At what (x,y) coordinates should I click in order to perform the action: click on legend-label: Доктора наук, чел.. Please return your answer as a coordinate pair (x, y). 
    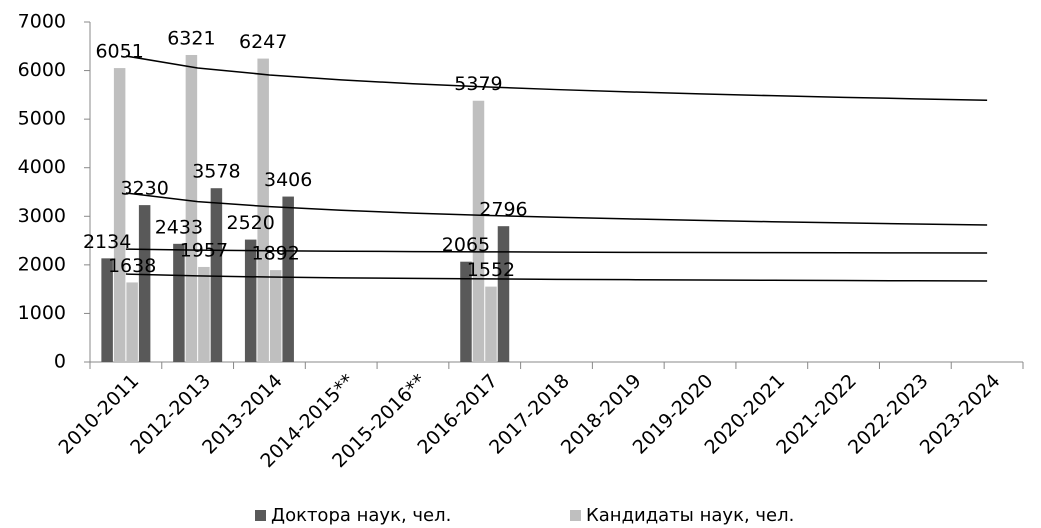
    Looking at the image, I should click on (361, 515).